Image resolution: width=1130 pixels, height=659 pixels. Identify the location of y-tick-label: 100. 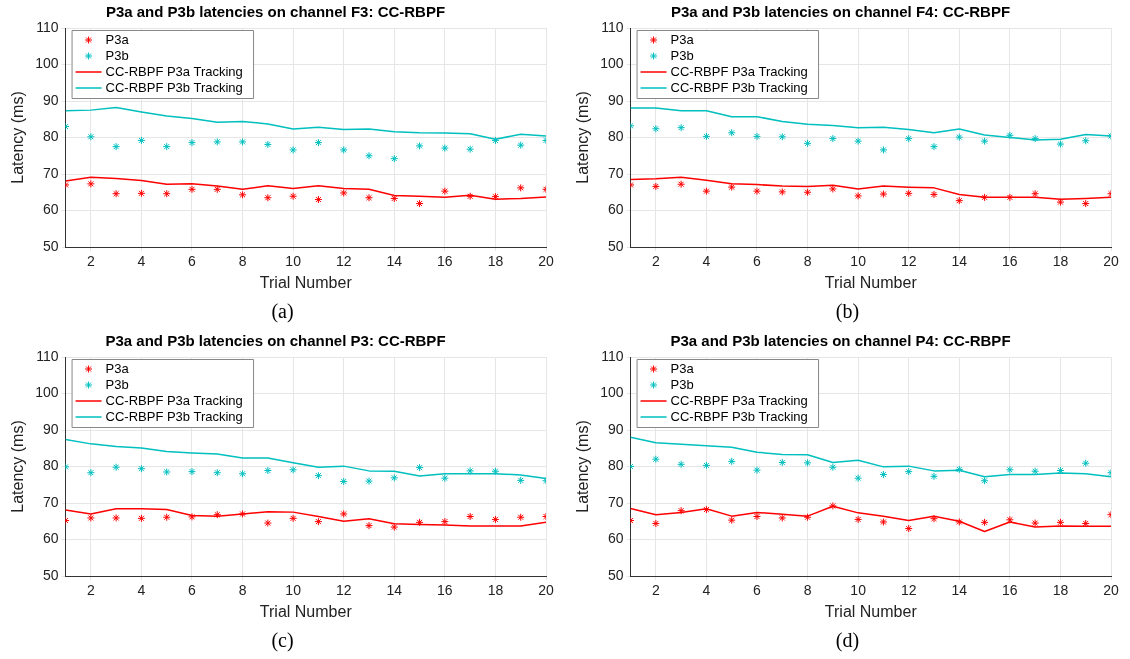
(612, 63).